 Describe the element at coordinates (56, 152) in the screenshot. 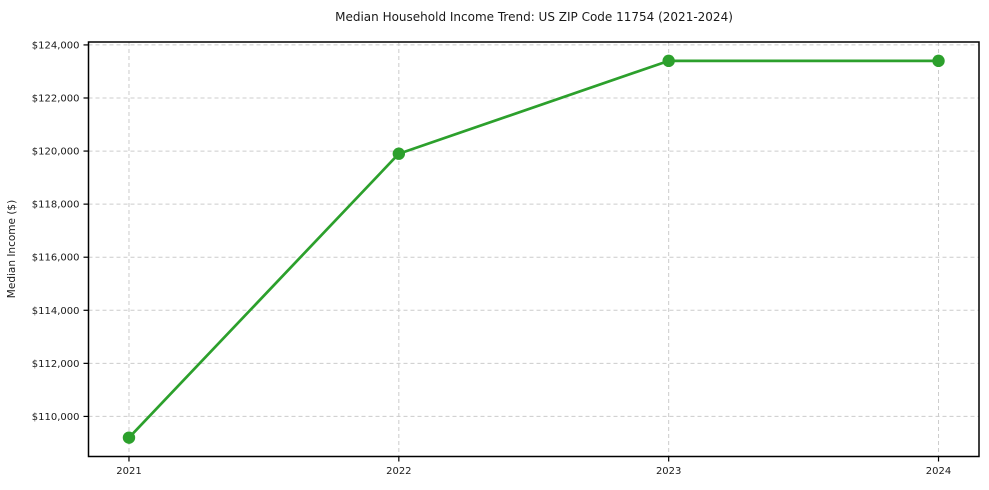

I see `y-tick-label: $120,000` at that location.